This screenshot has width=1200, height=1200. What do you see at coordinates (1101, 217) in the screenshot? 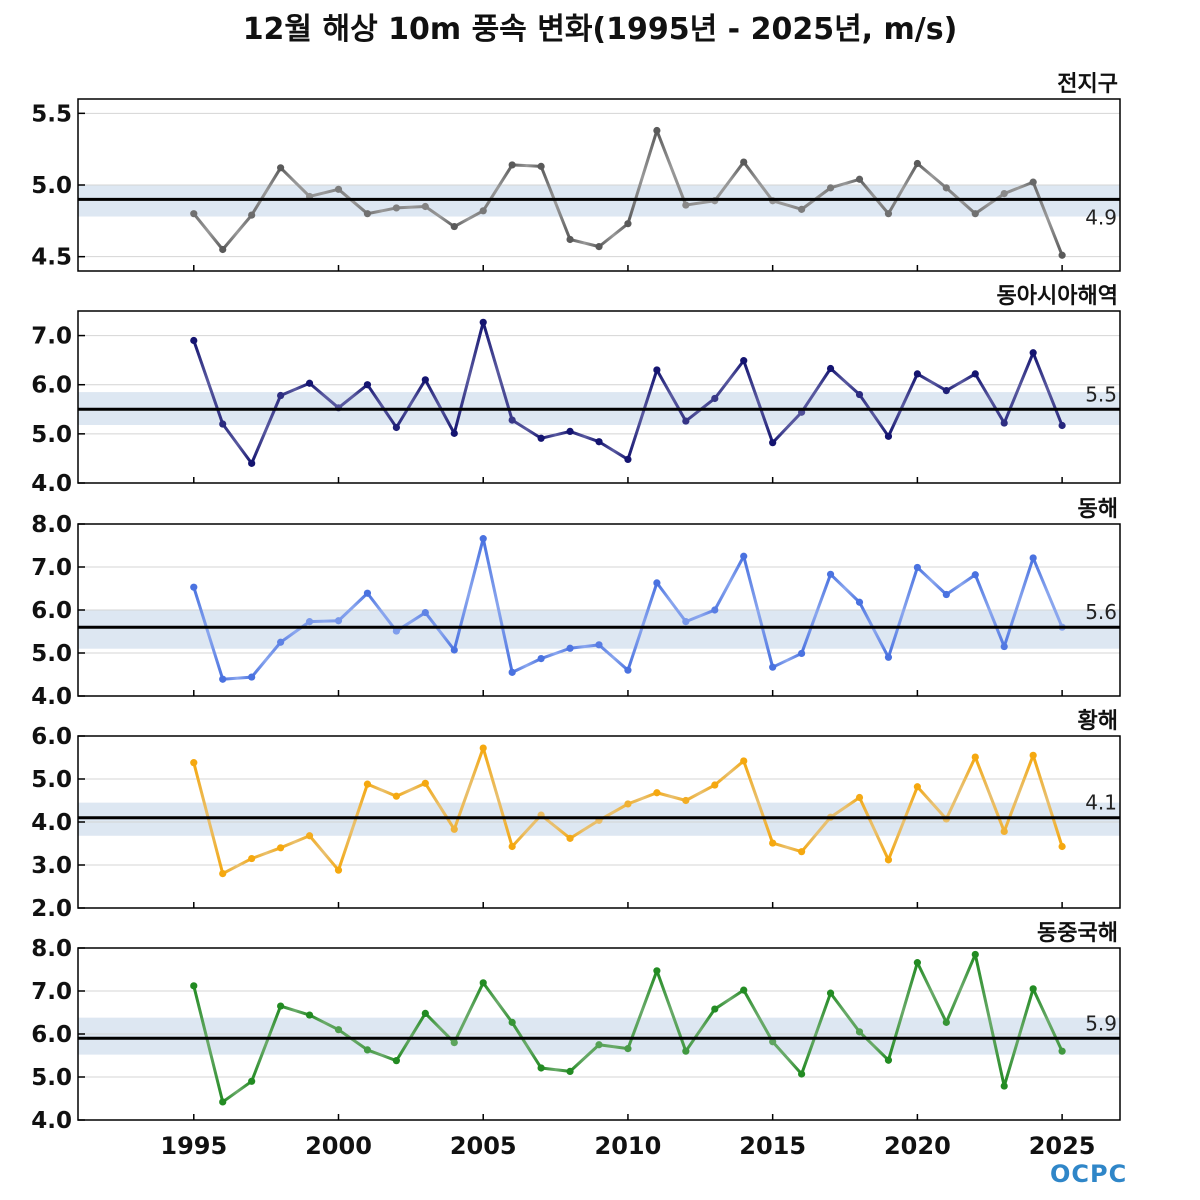
I see `mean-label: 4.9` at bounding box center [1101, 217].